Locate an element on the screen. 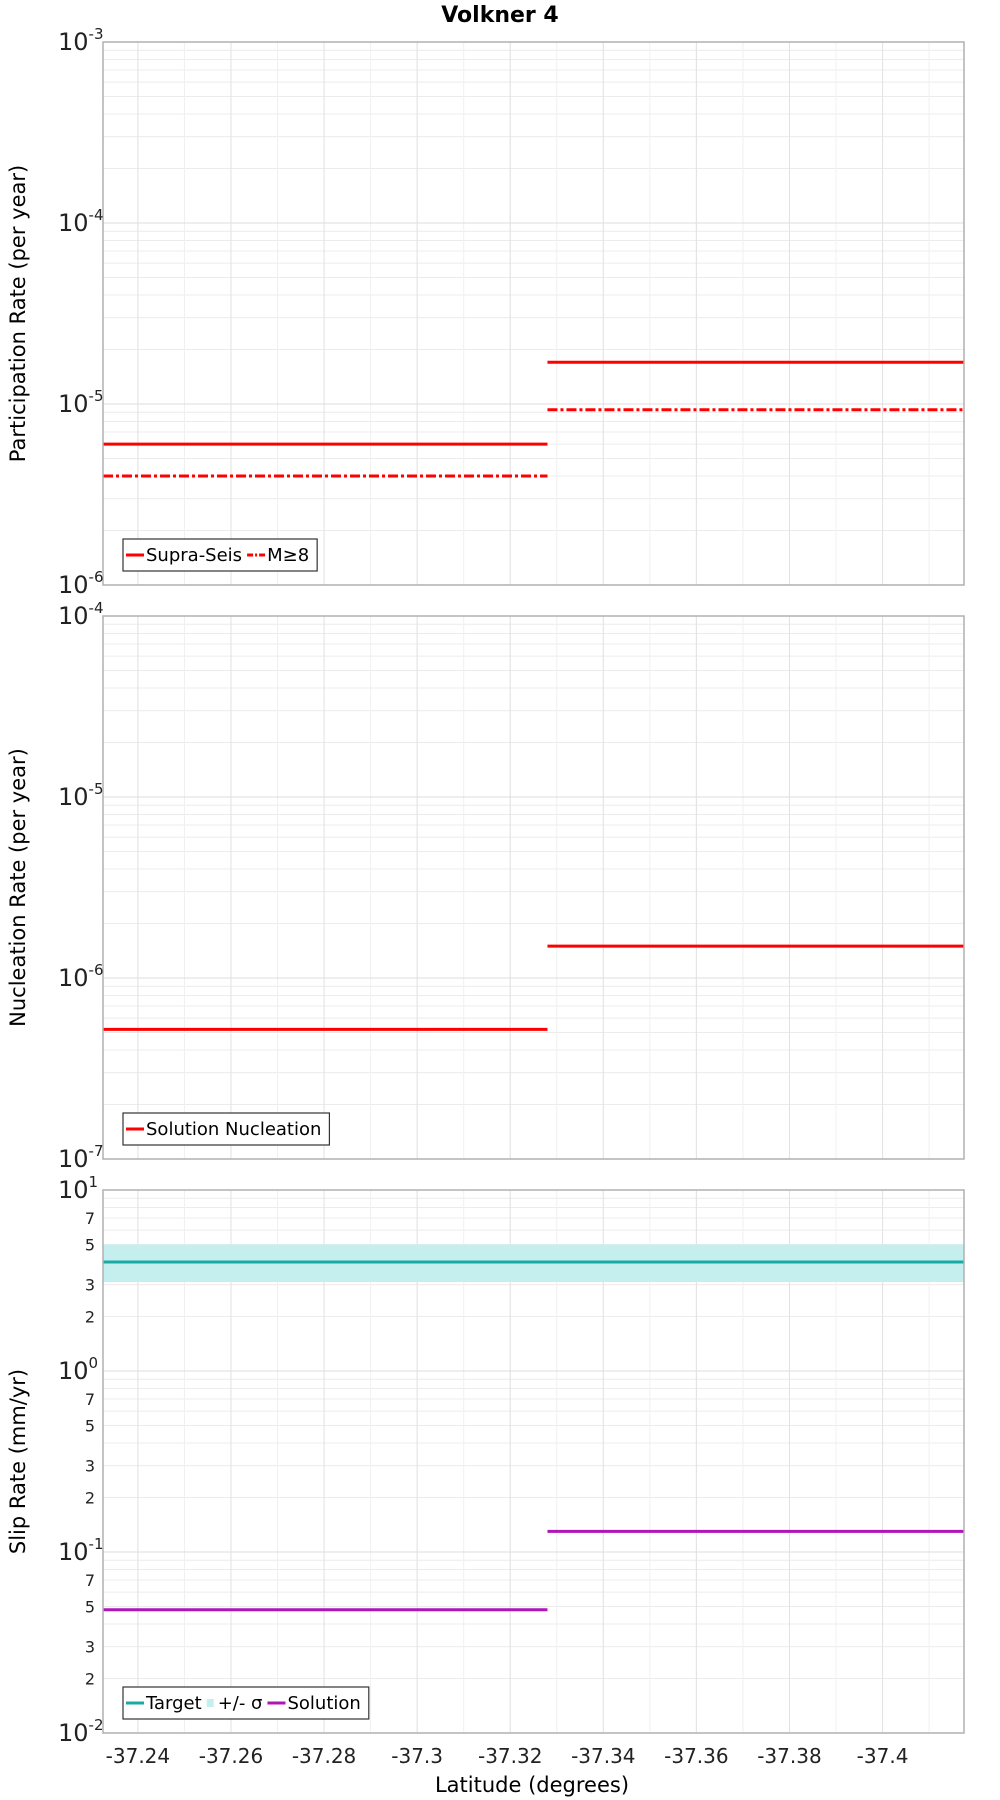  legend-label: +/- σ is located at coordinates (240, 1703).